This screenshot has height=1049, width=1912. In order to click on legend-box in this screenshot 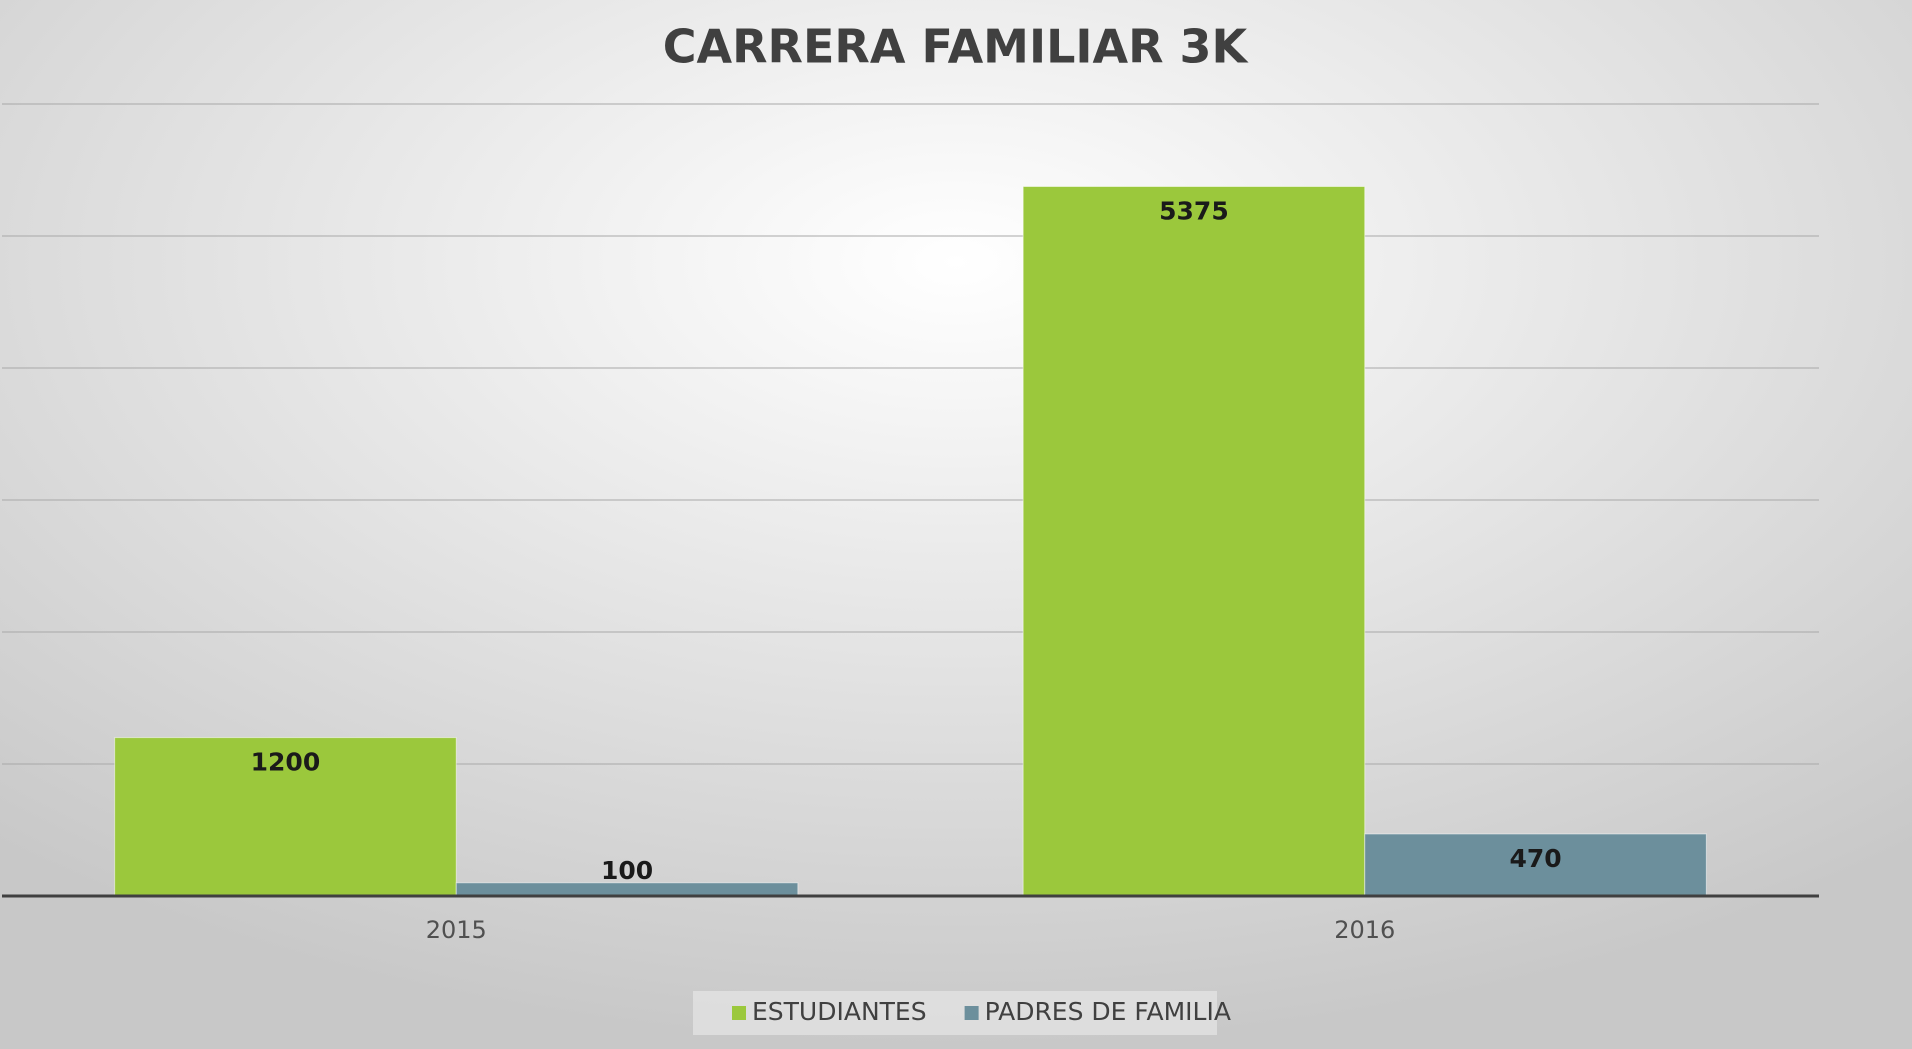, I will do `click(955, 1013)`.